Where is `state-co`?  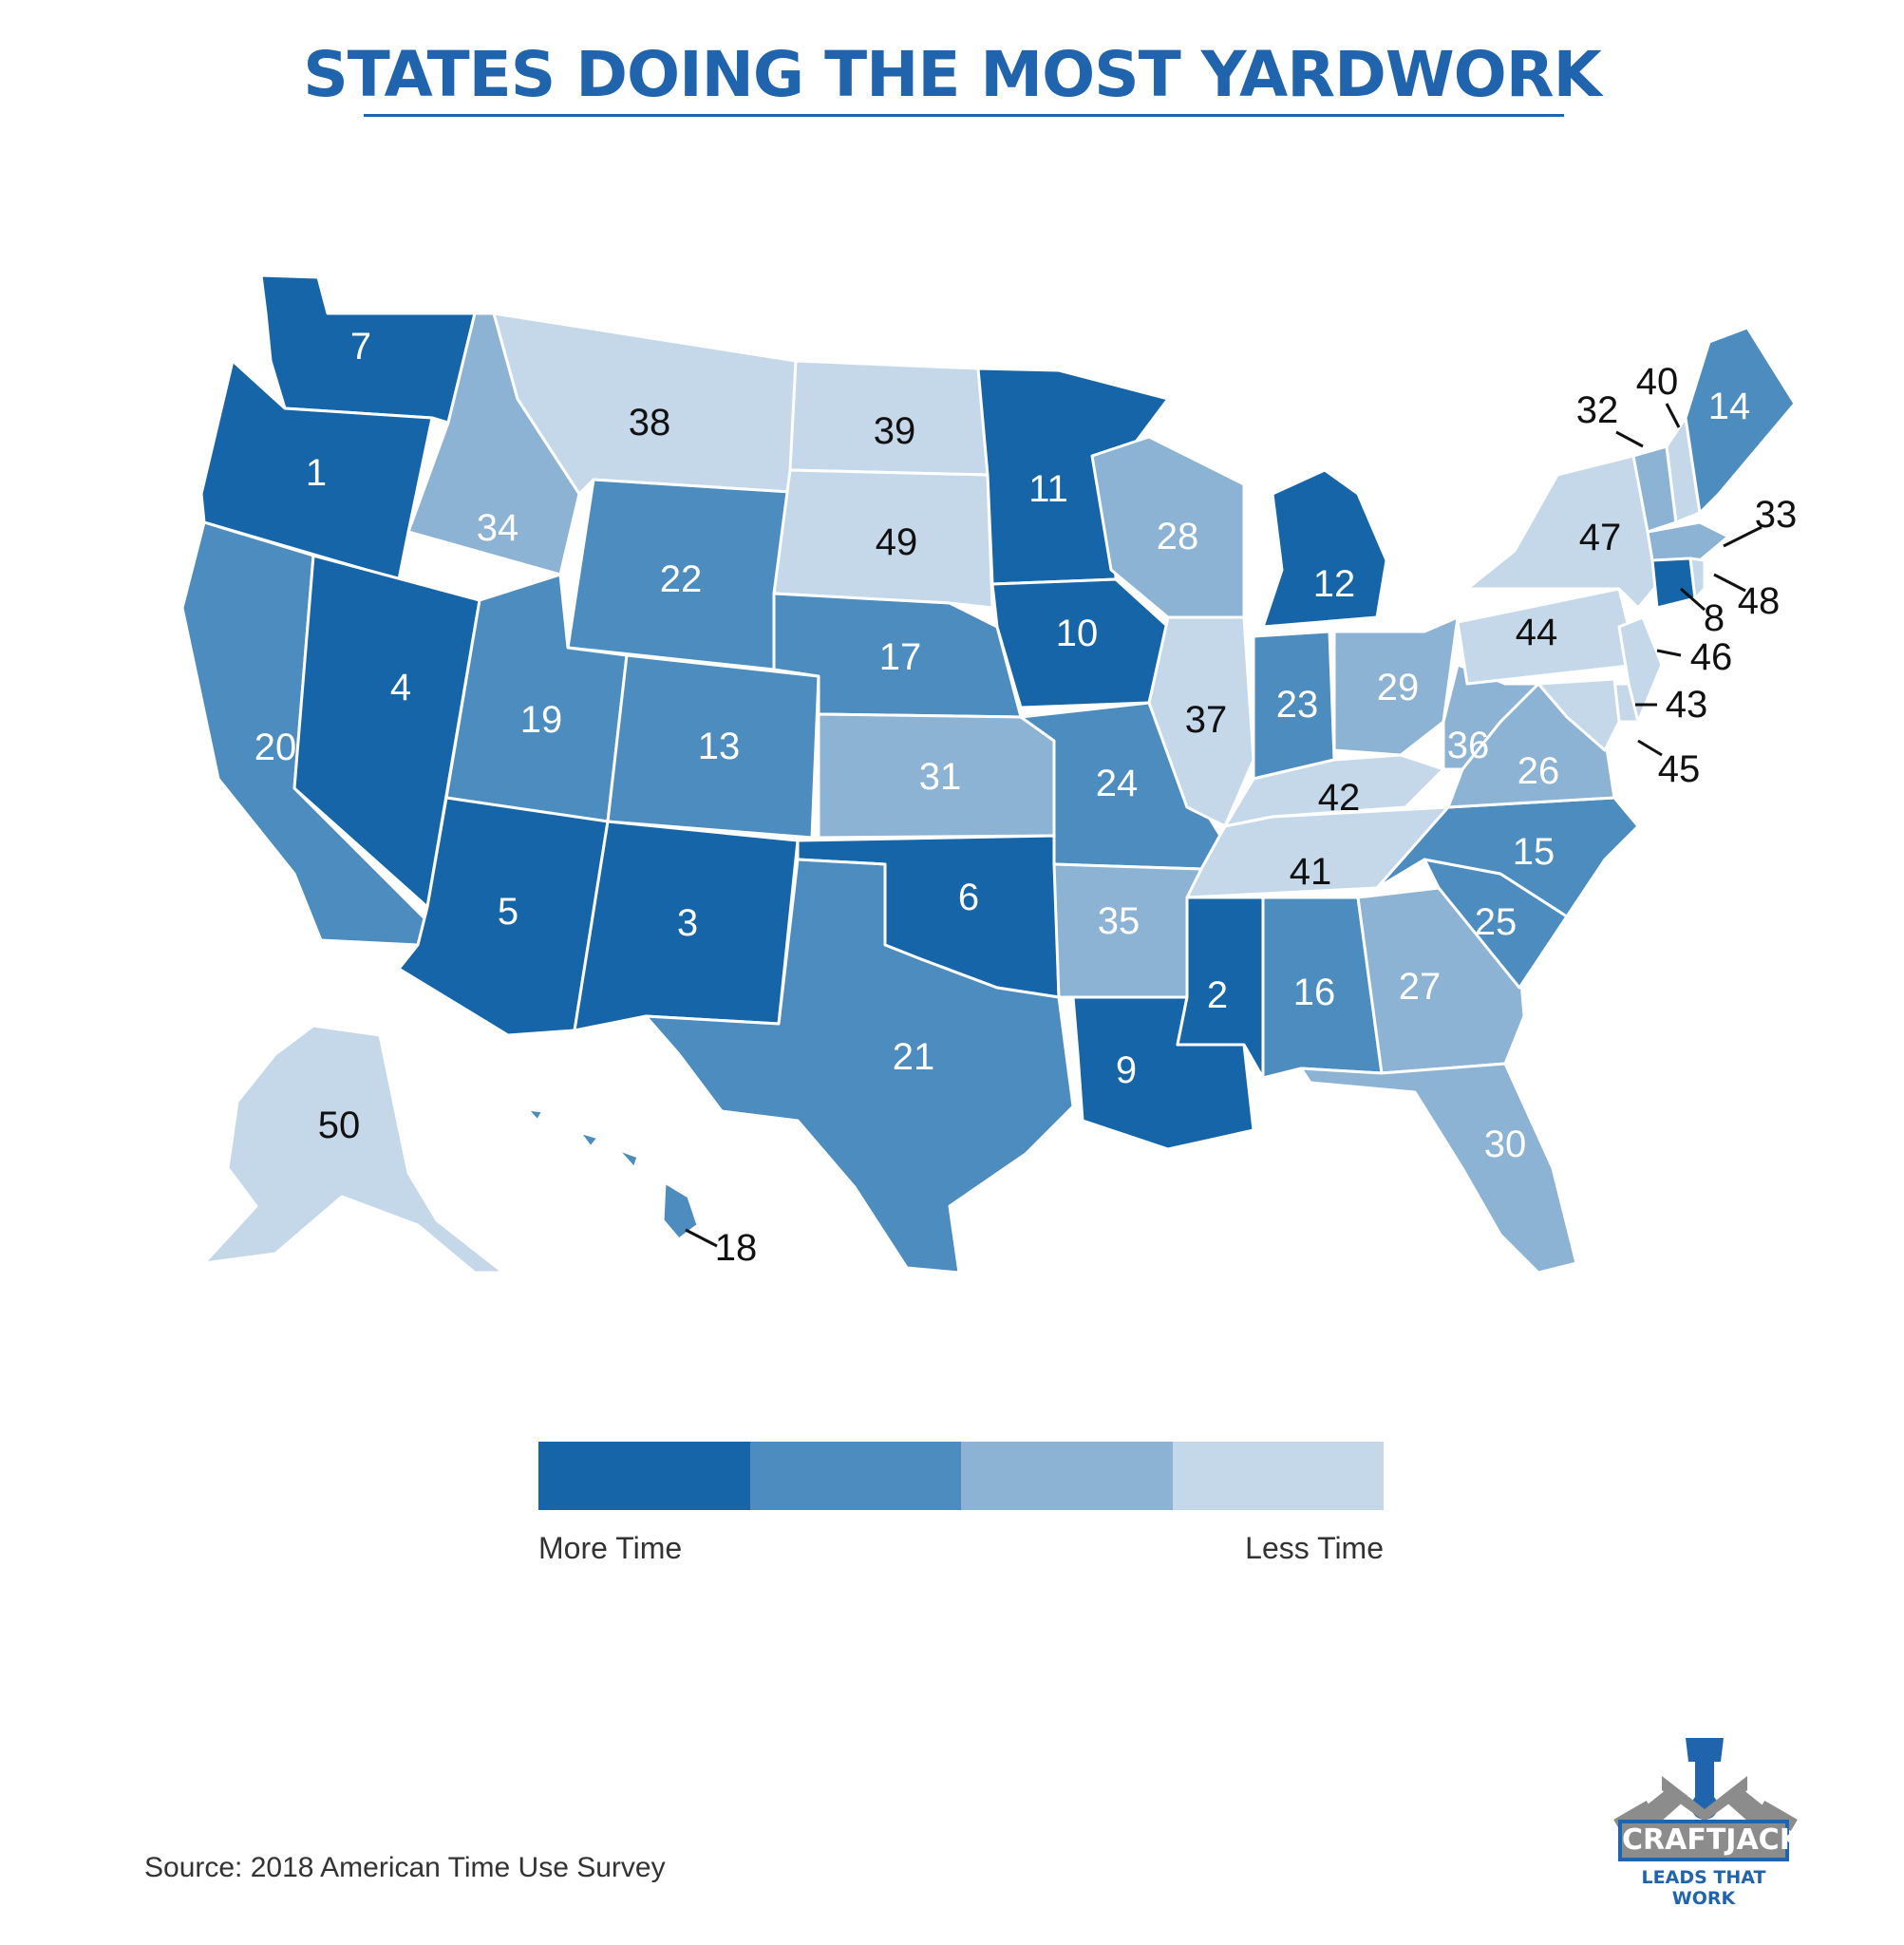
state-co is located at coordinates (713, 746).